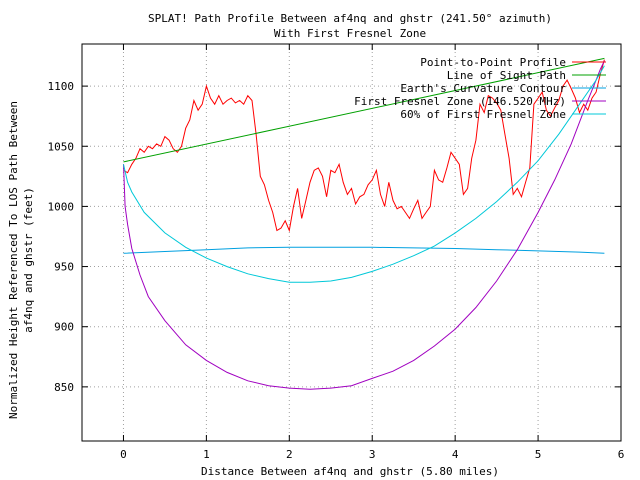 This screenshot has width=640, height=480. What do you see at coordinates (61, 146) in the screenshot?
I see `y-tick-label: 1050` at bounding box center [61, 146].